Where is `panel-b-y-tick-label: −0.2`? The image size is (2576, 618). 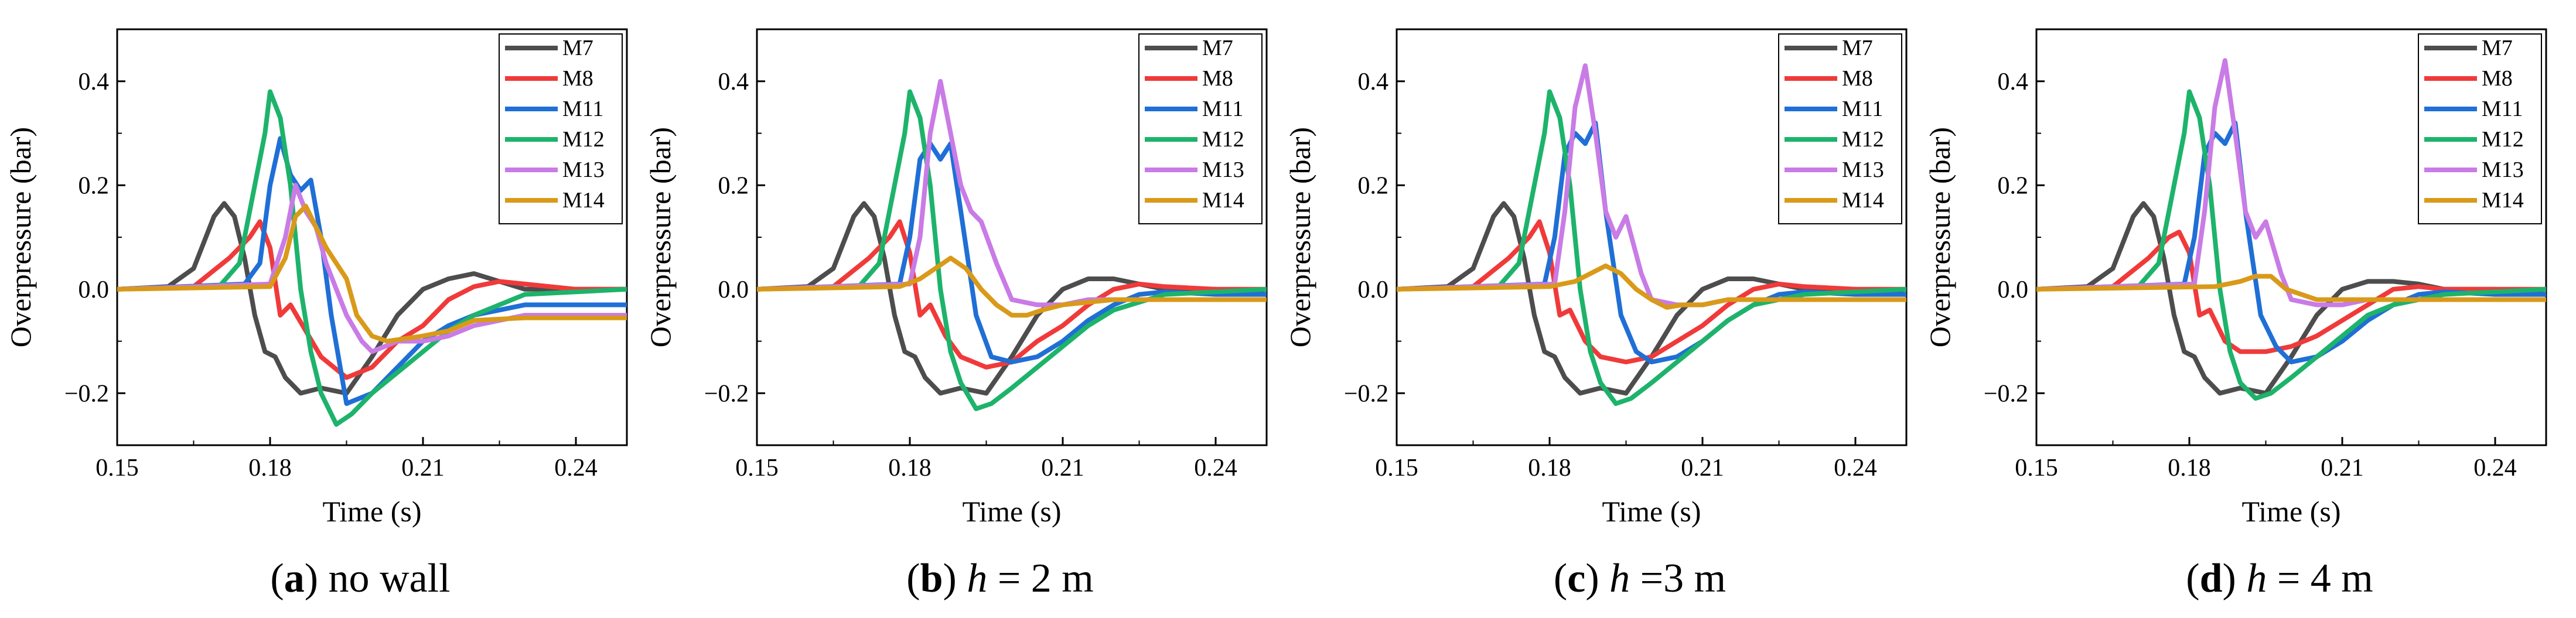 panel-b-y-tick-label: −0.2 is located at coordinates (727, 393).